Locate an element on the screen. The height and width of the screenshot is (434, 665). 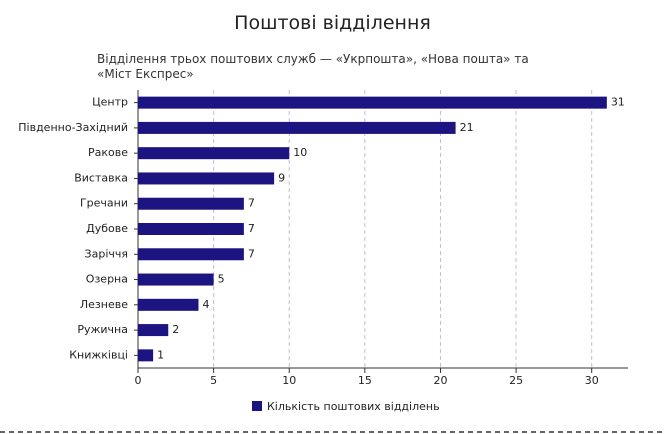
x-tick-label: 30 is located at coordinates (592, 380).